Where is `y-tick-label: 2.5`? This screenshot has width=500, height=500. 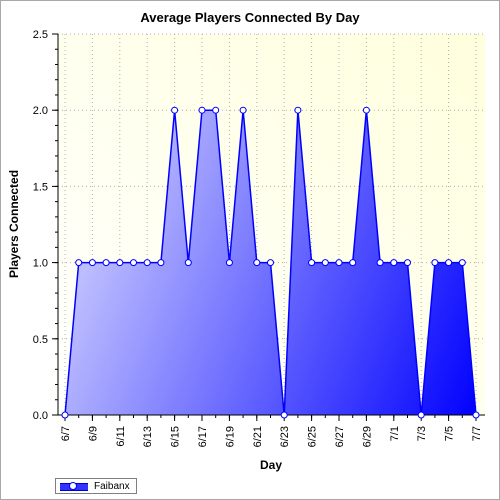
y-tick-label: 2.5 is located at coordinates (40, 35).